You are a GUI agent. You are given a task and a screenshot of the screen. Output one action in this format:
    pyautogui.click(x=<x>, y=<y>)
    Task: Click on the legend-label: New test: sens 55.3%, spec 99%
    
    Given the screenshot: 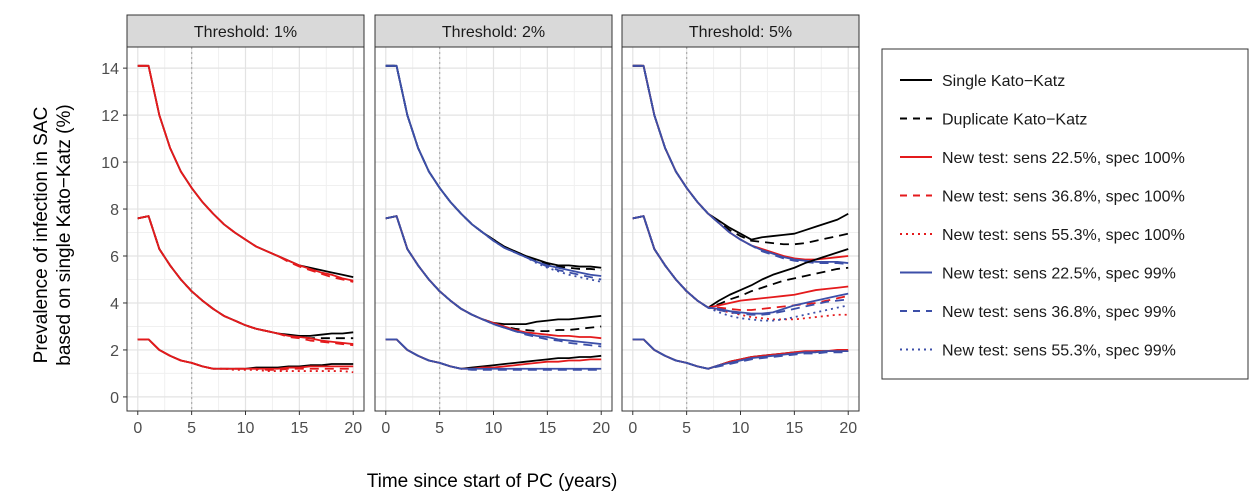 What is the action you would take?
    pyautogui.click(x=1059, y=351)
    